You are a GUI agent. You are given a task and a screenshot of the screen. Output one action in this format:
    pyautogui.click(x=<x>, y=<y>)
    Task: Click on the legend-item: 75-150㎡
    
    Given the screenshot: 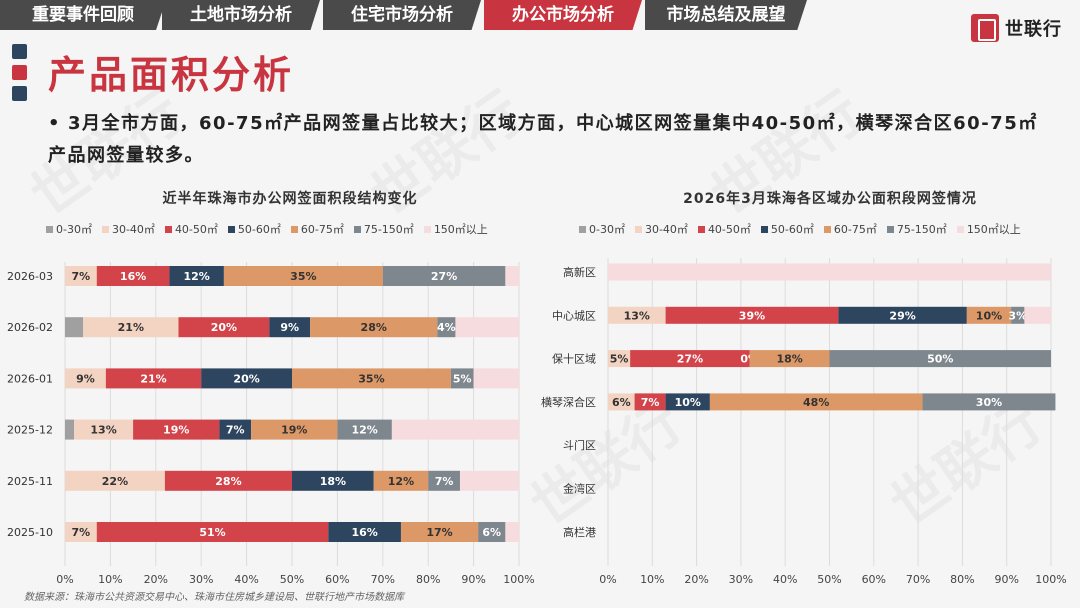 What is the action you would take?
    pyautogui.click(x=383, y=229)
    